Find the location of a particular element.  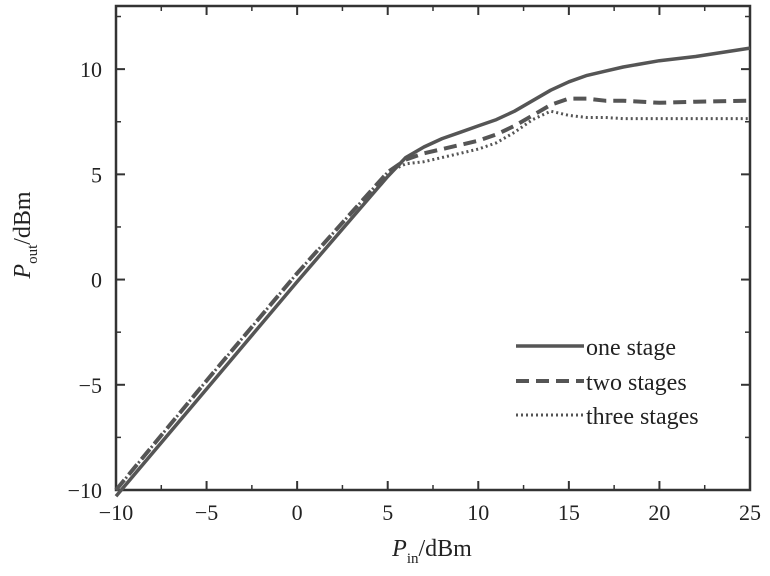

y-axis-label-main: P is located at coordinates (23, 272).